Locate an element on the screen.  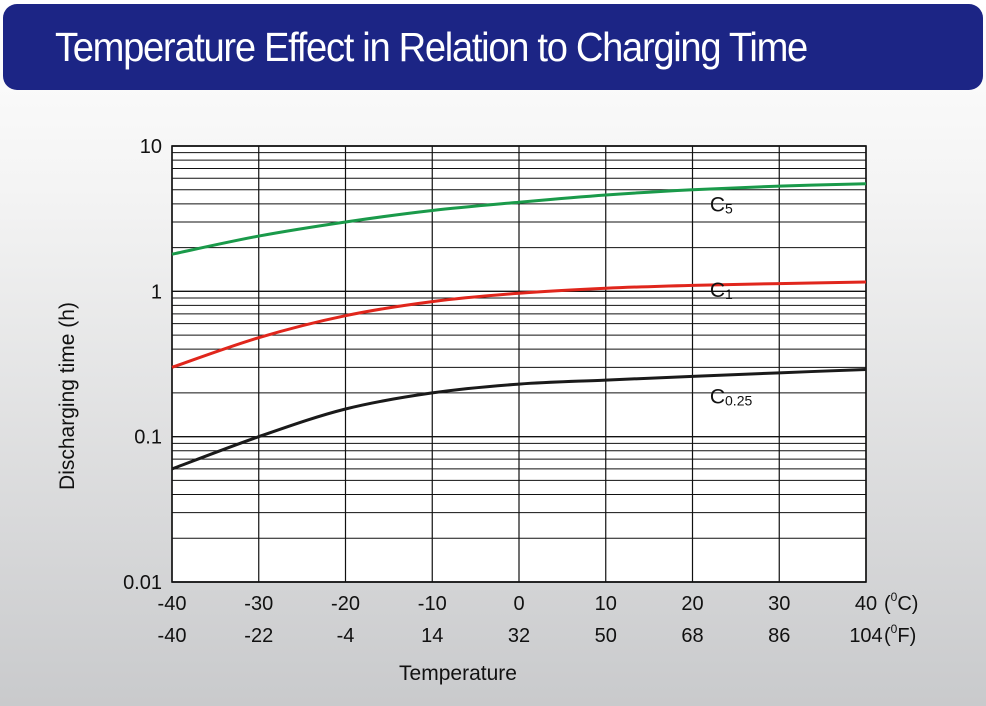
x-tick-label-c: 20 is located at coordinates (692, 604).